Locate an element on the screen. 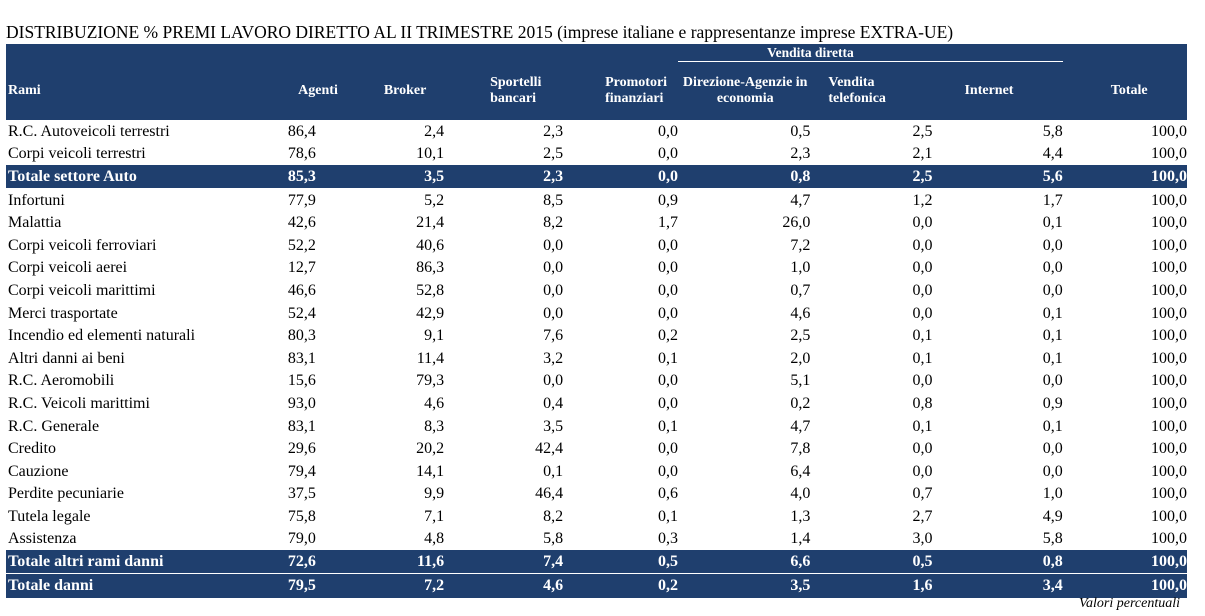 This screenshot has height=616, width=1205. cell-agenti: 80,3 is located at coordinates (301, 336).